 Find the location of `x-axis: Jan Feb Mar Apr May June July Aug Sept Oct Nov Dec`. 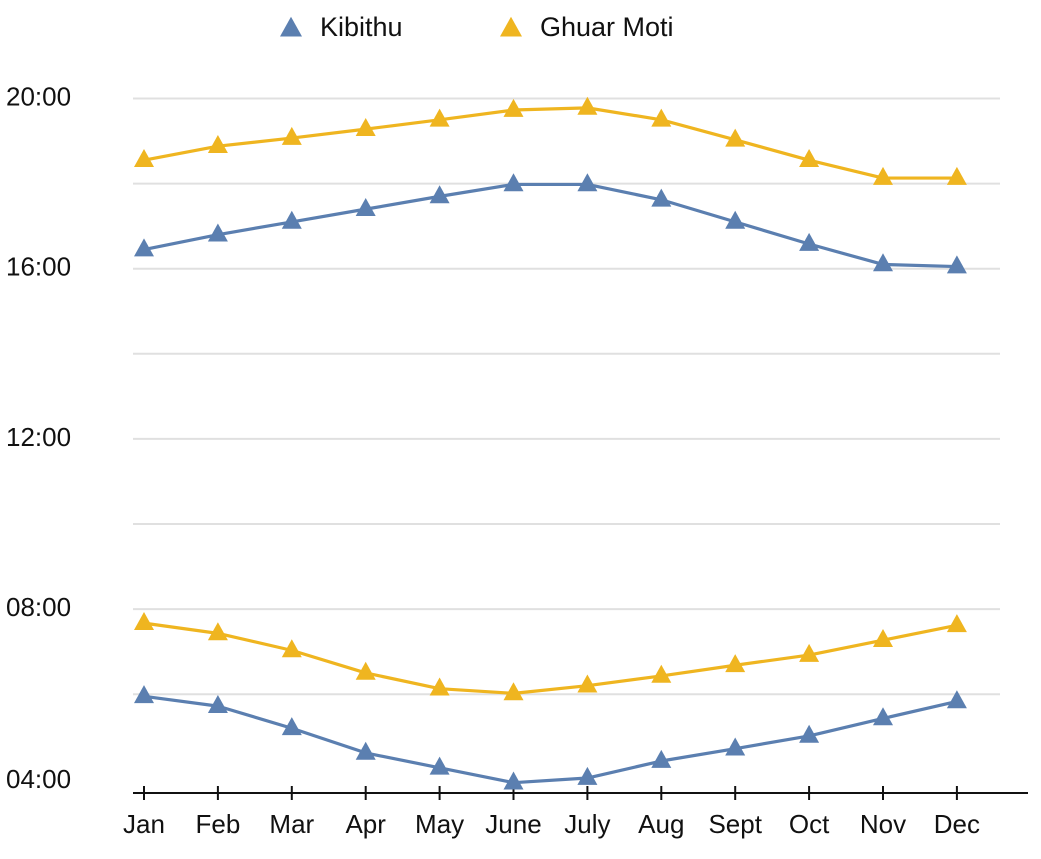

x-axis: Jan Feb Mar Apr May June July Aug Sept Oct Nov Dec is located at coordinates (575, 812).